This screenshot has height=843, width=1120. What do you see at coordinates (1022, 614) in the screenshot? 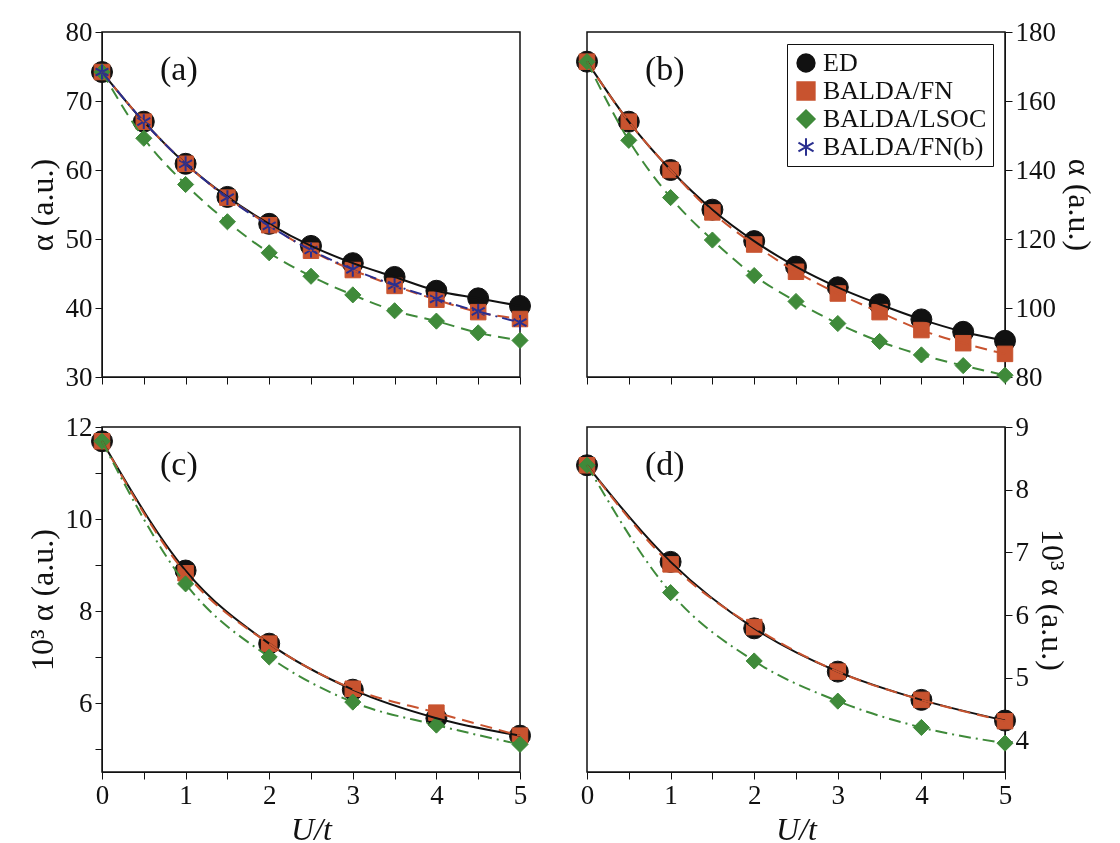
I see `y2-tick-label: 6` at bounding box center [1022, 614].